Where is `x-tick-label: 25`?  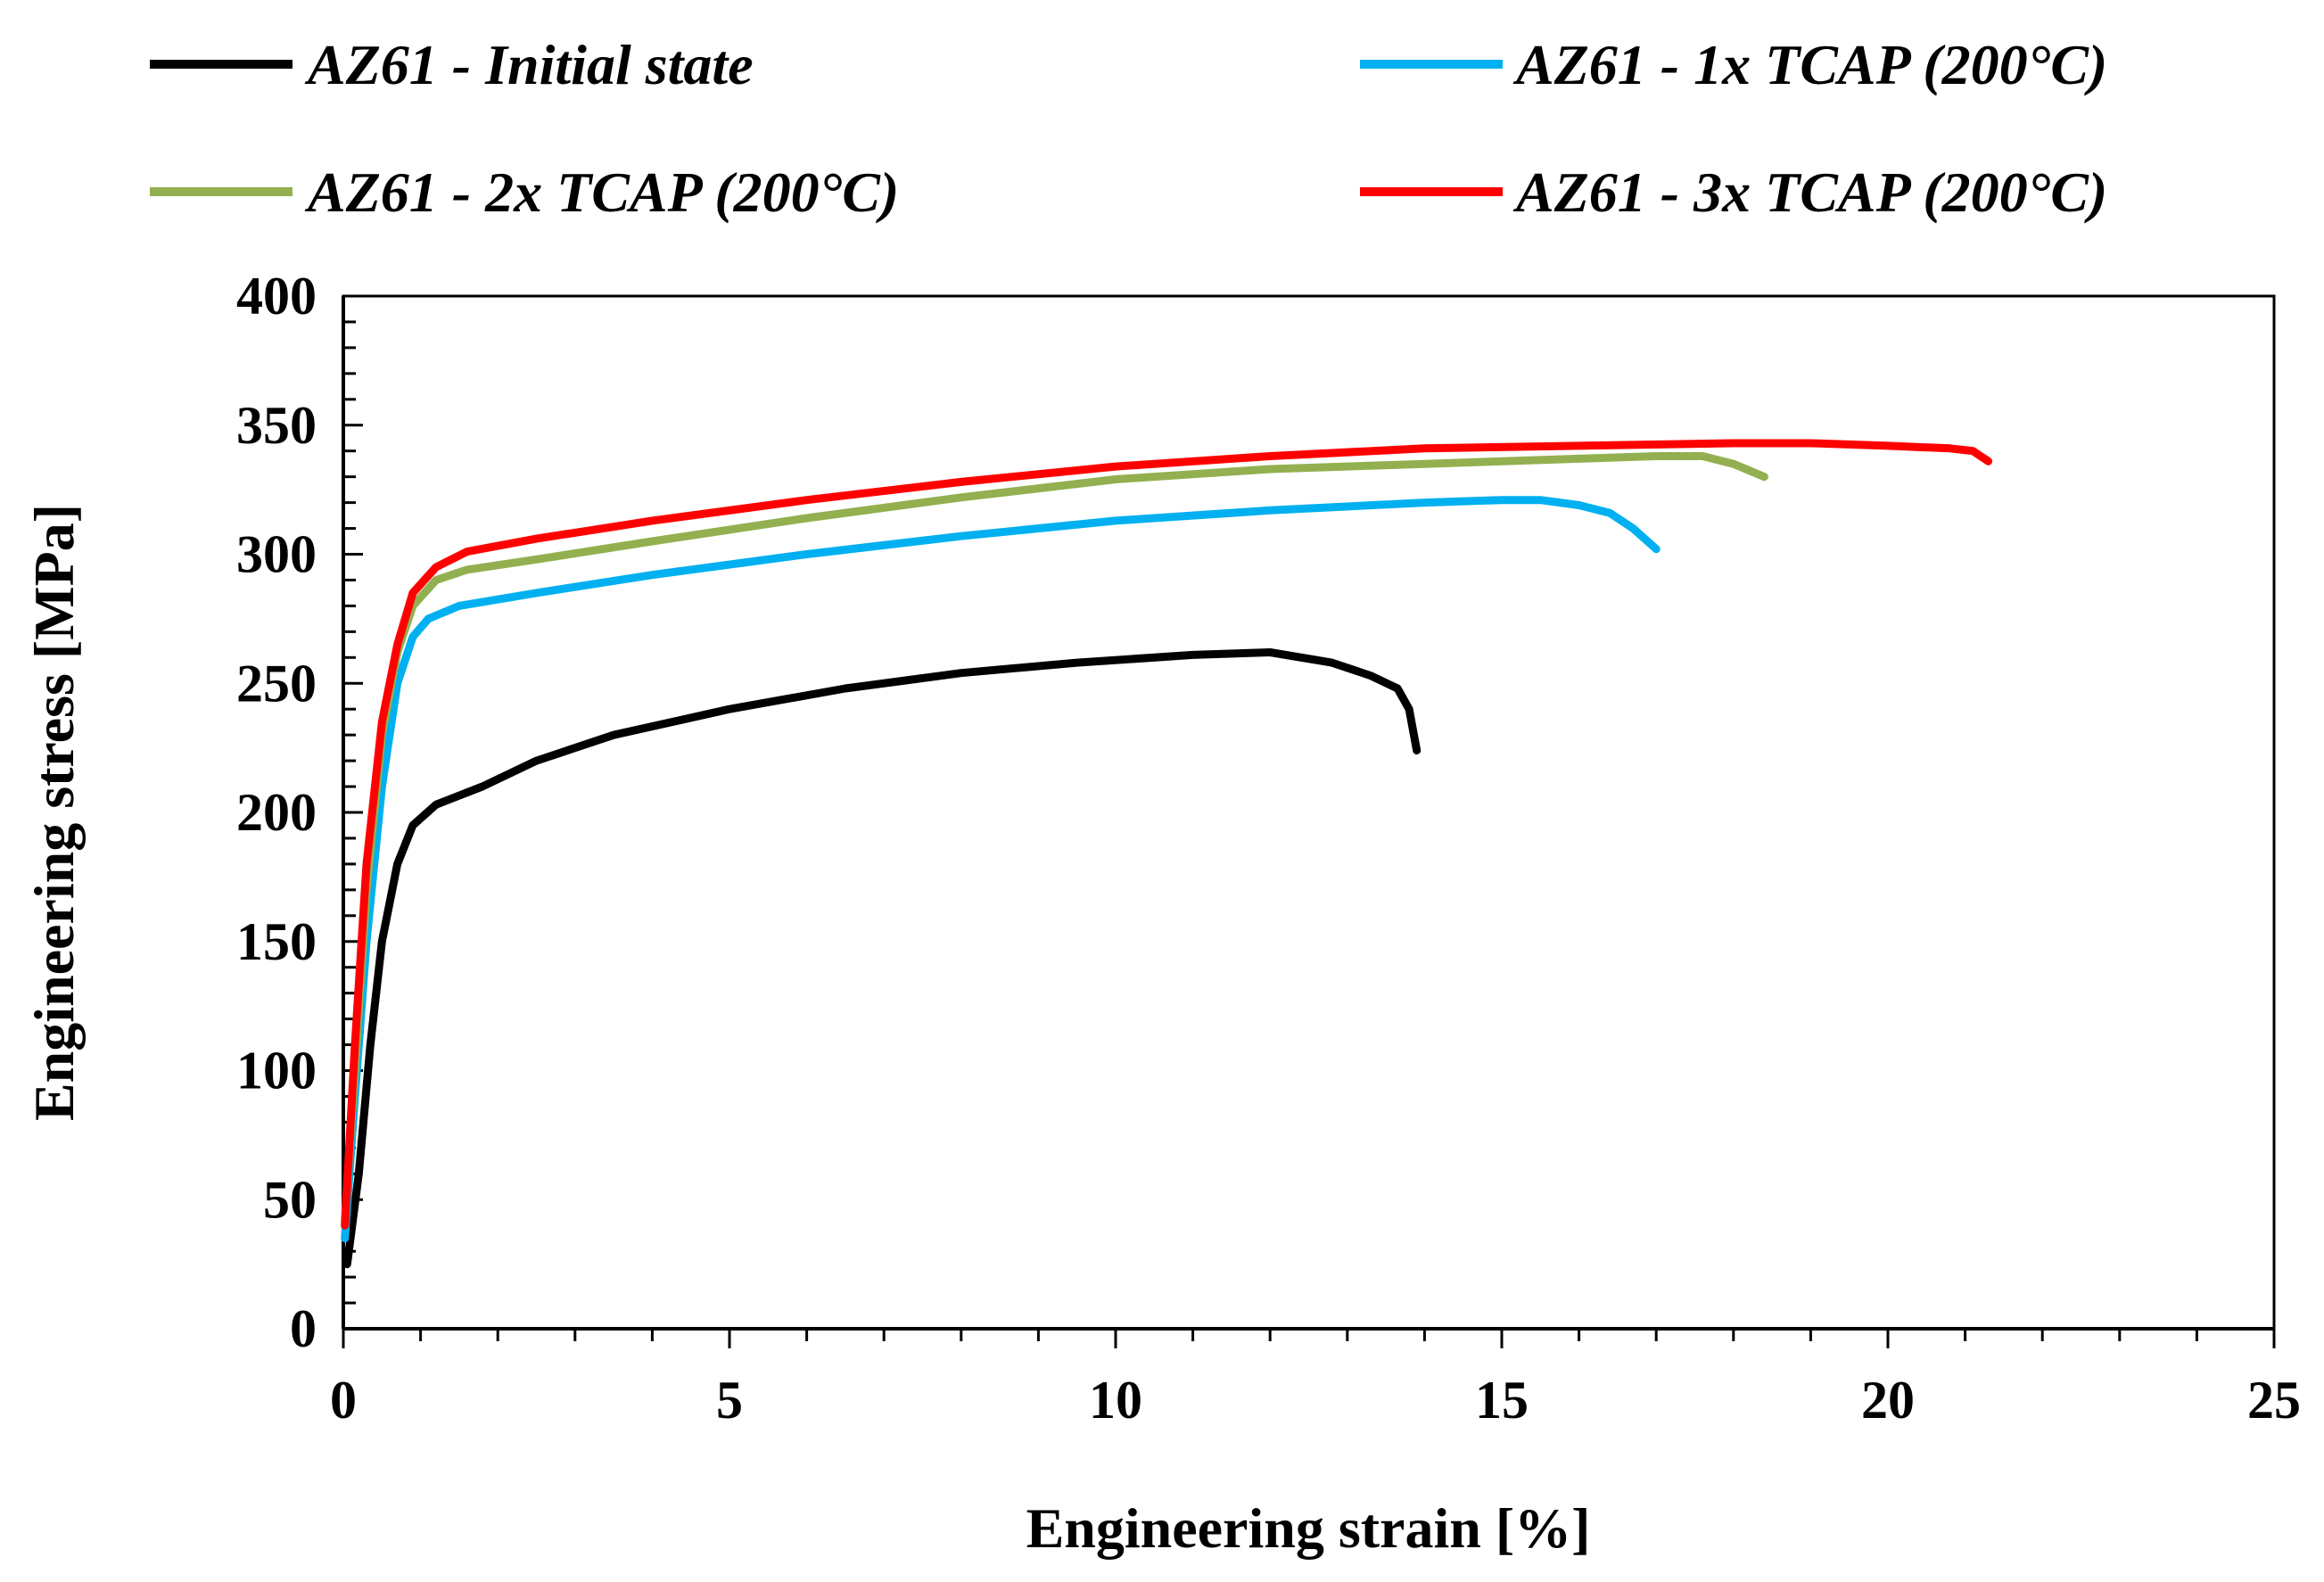 x-tick-label: 25 is located at coordinates (2274, 1400).